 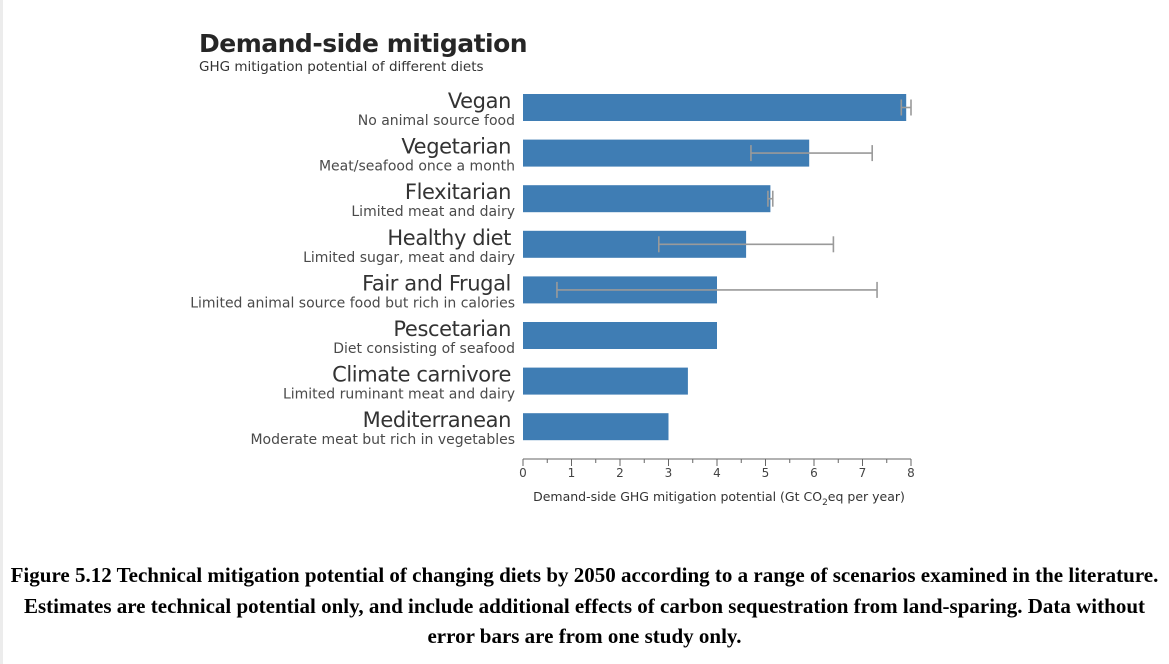 I want to click on category-description-2: Limited meat and dairy, so click(x=433, y=212).